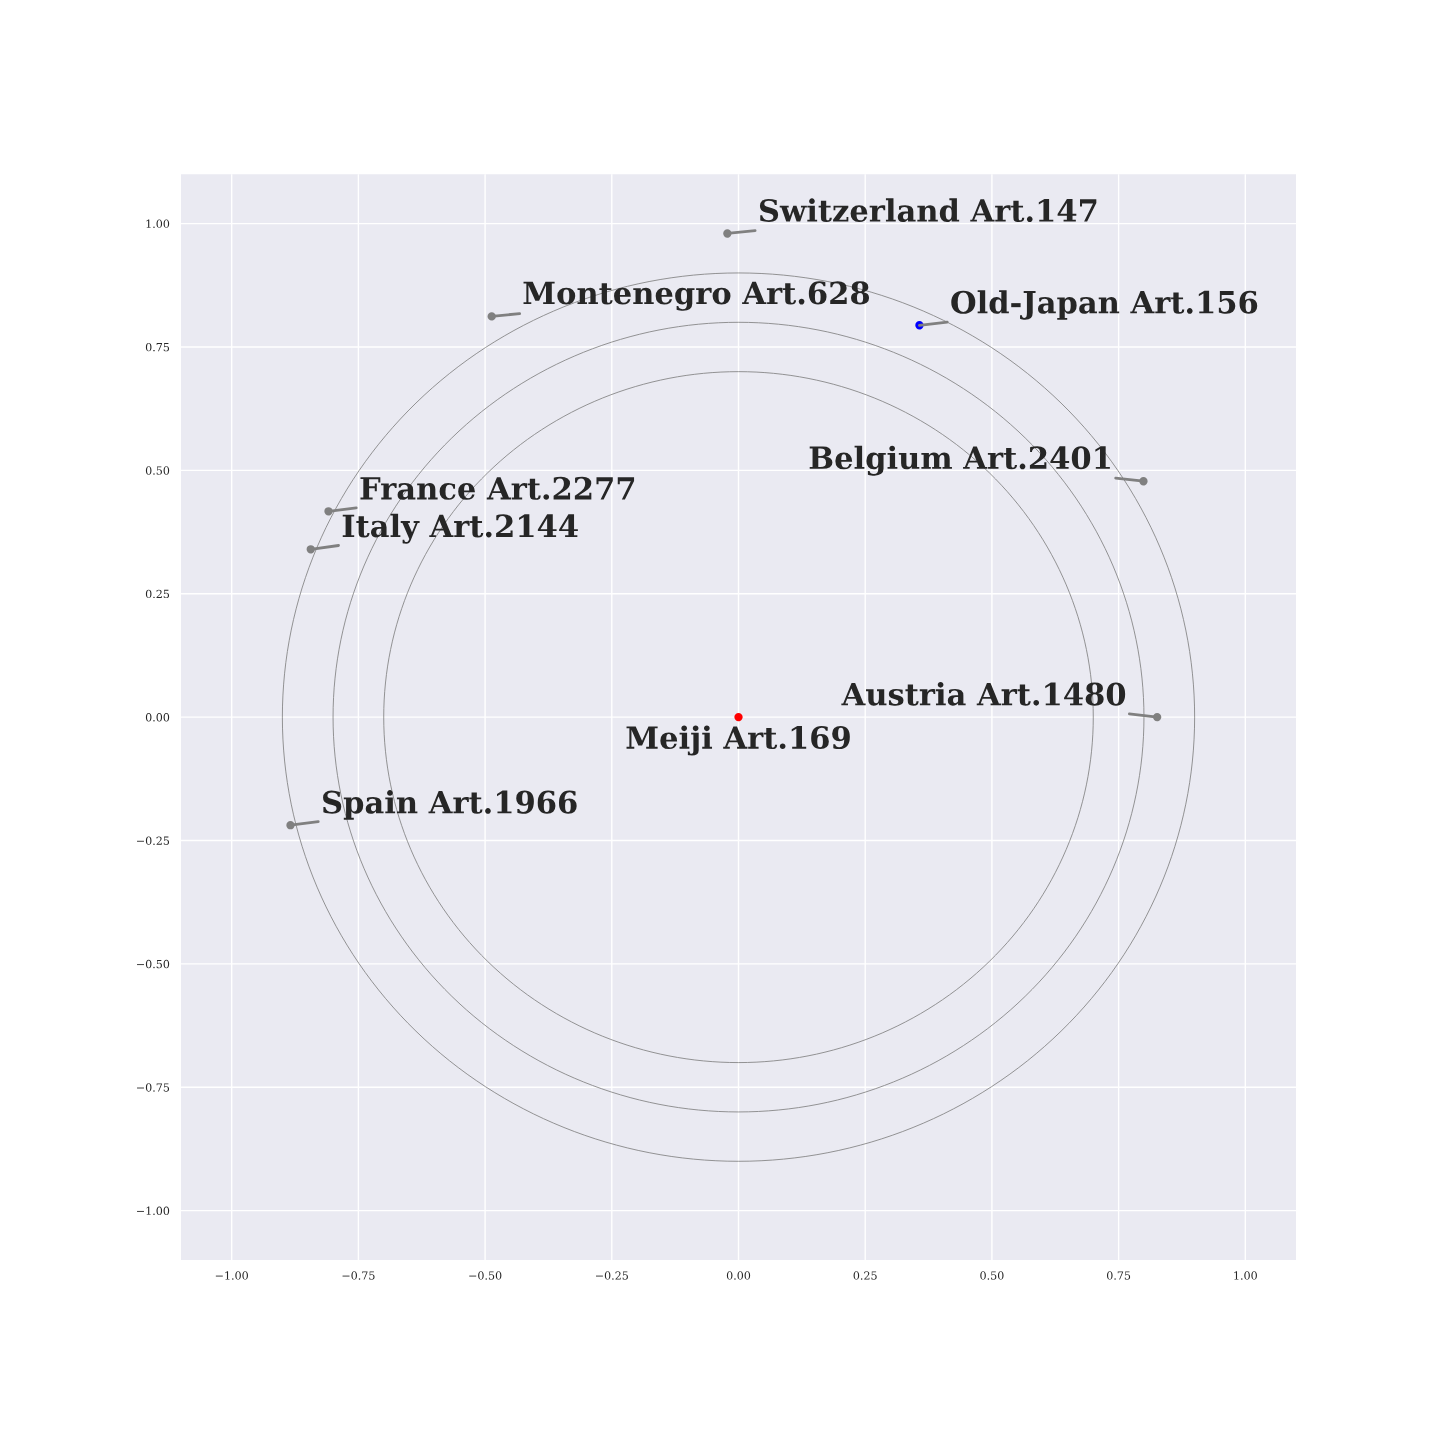 The image size is (1440, 1440). What do you see at coordinates (157, 594) in the screenshot?
I see `y-tick-label: 0.25` at bounding box center [157, 594].